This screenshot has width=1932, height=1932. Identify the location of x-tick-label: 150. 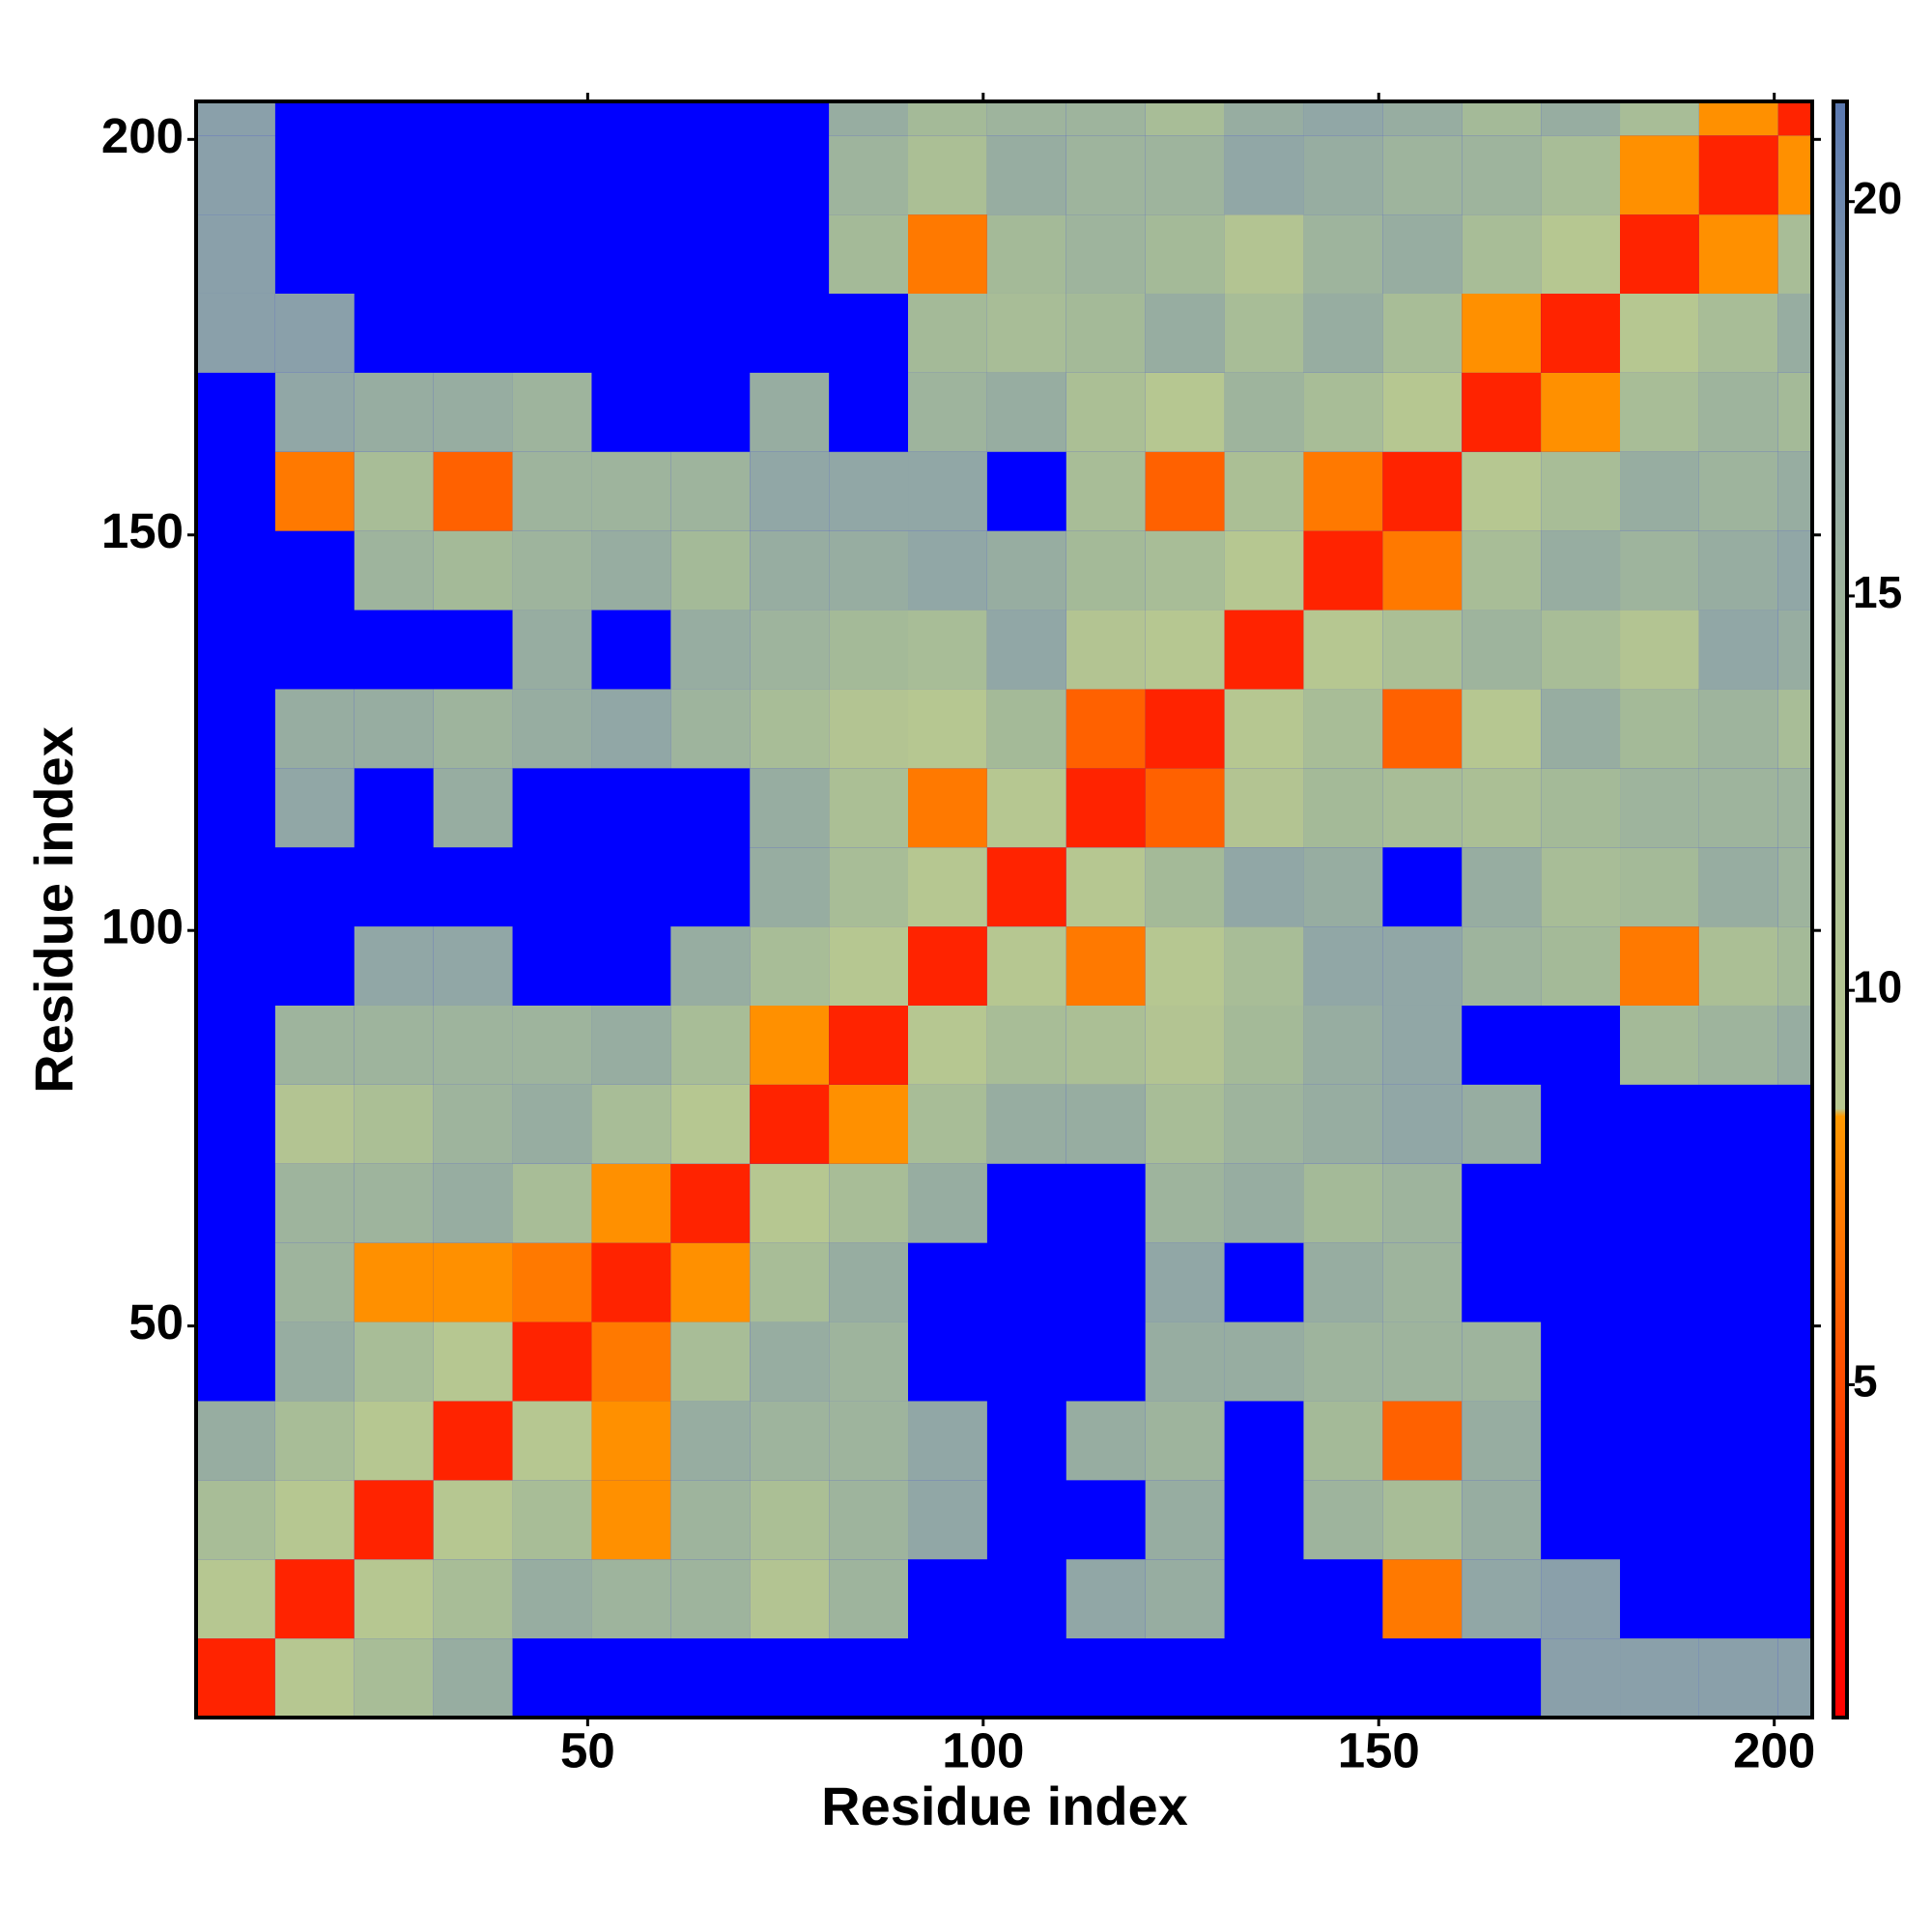
(1379, 1749).